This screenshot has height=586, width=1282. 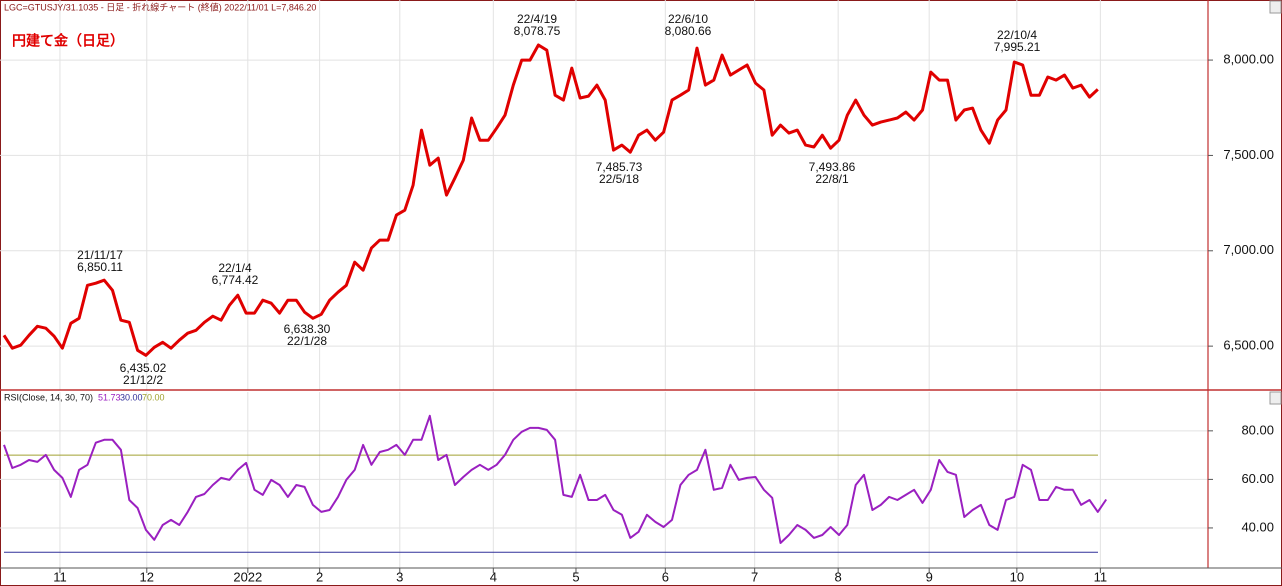 I want to click on annotation: 8,078.75, so click(x=537, y=31).